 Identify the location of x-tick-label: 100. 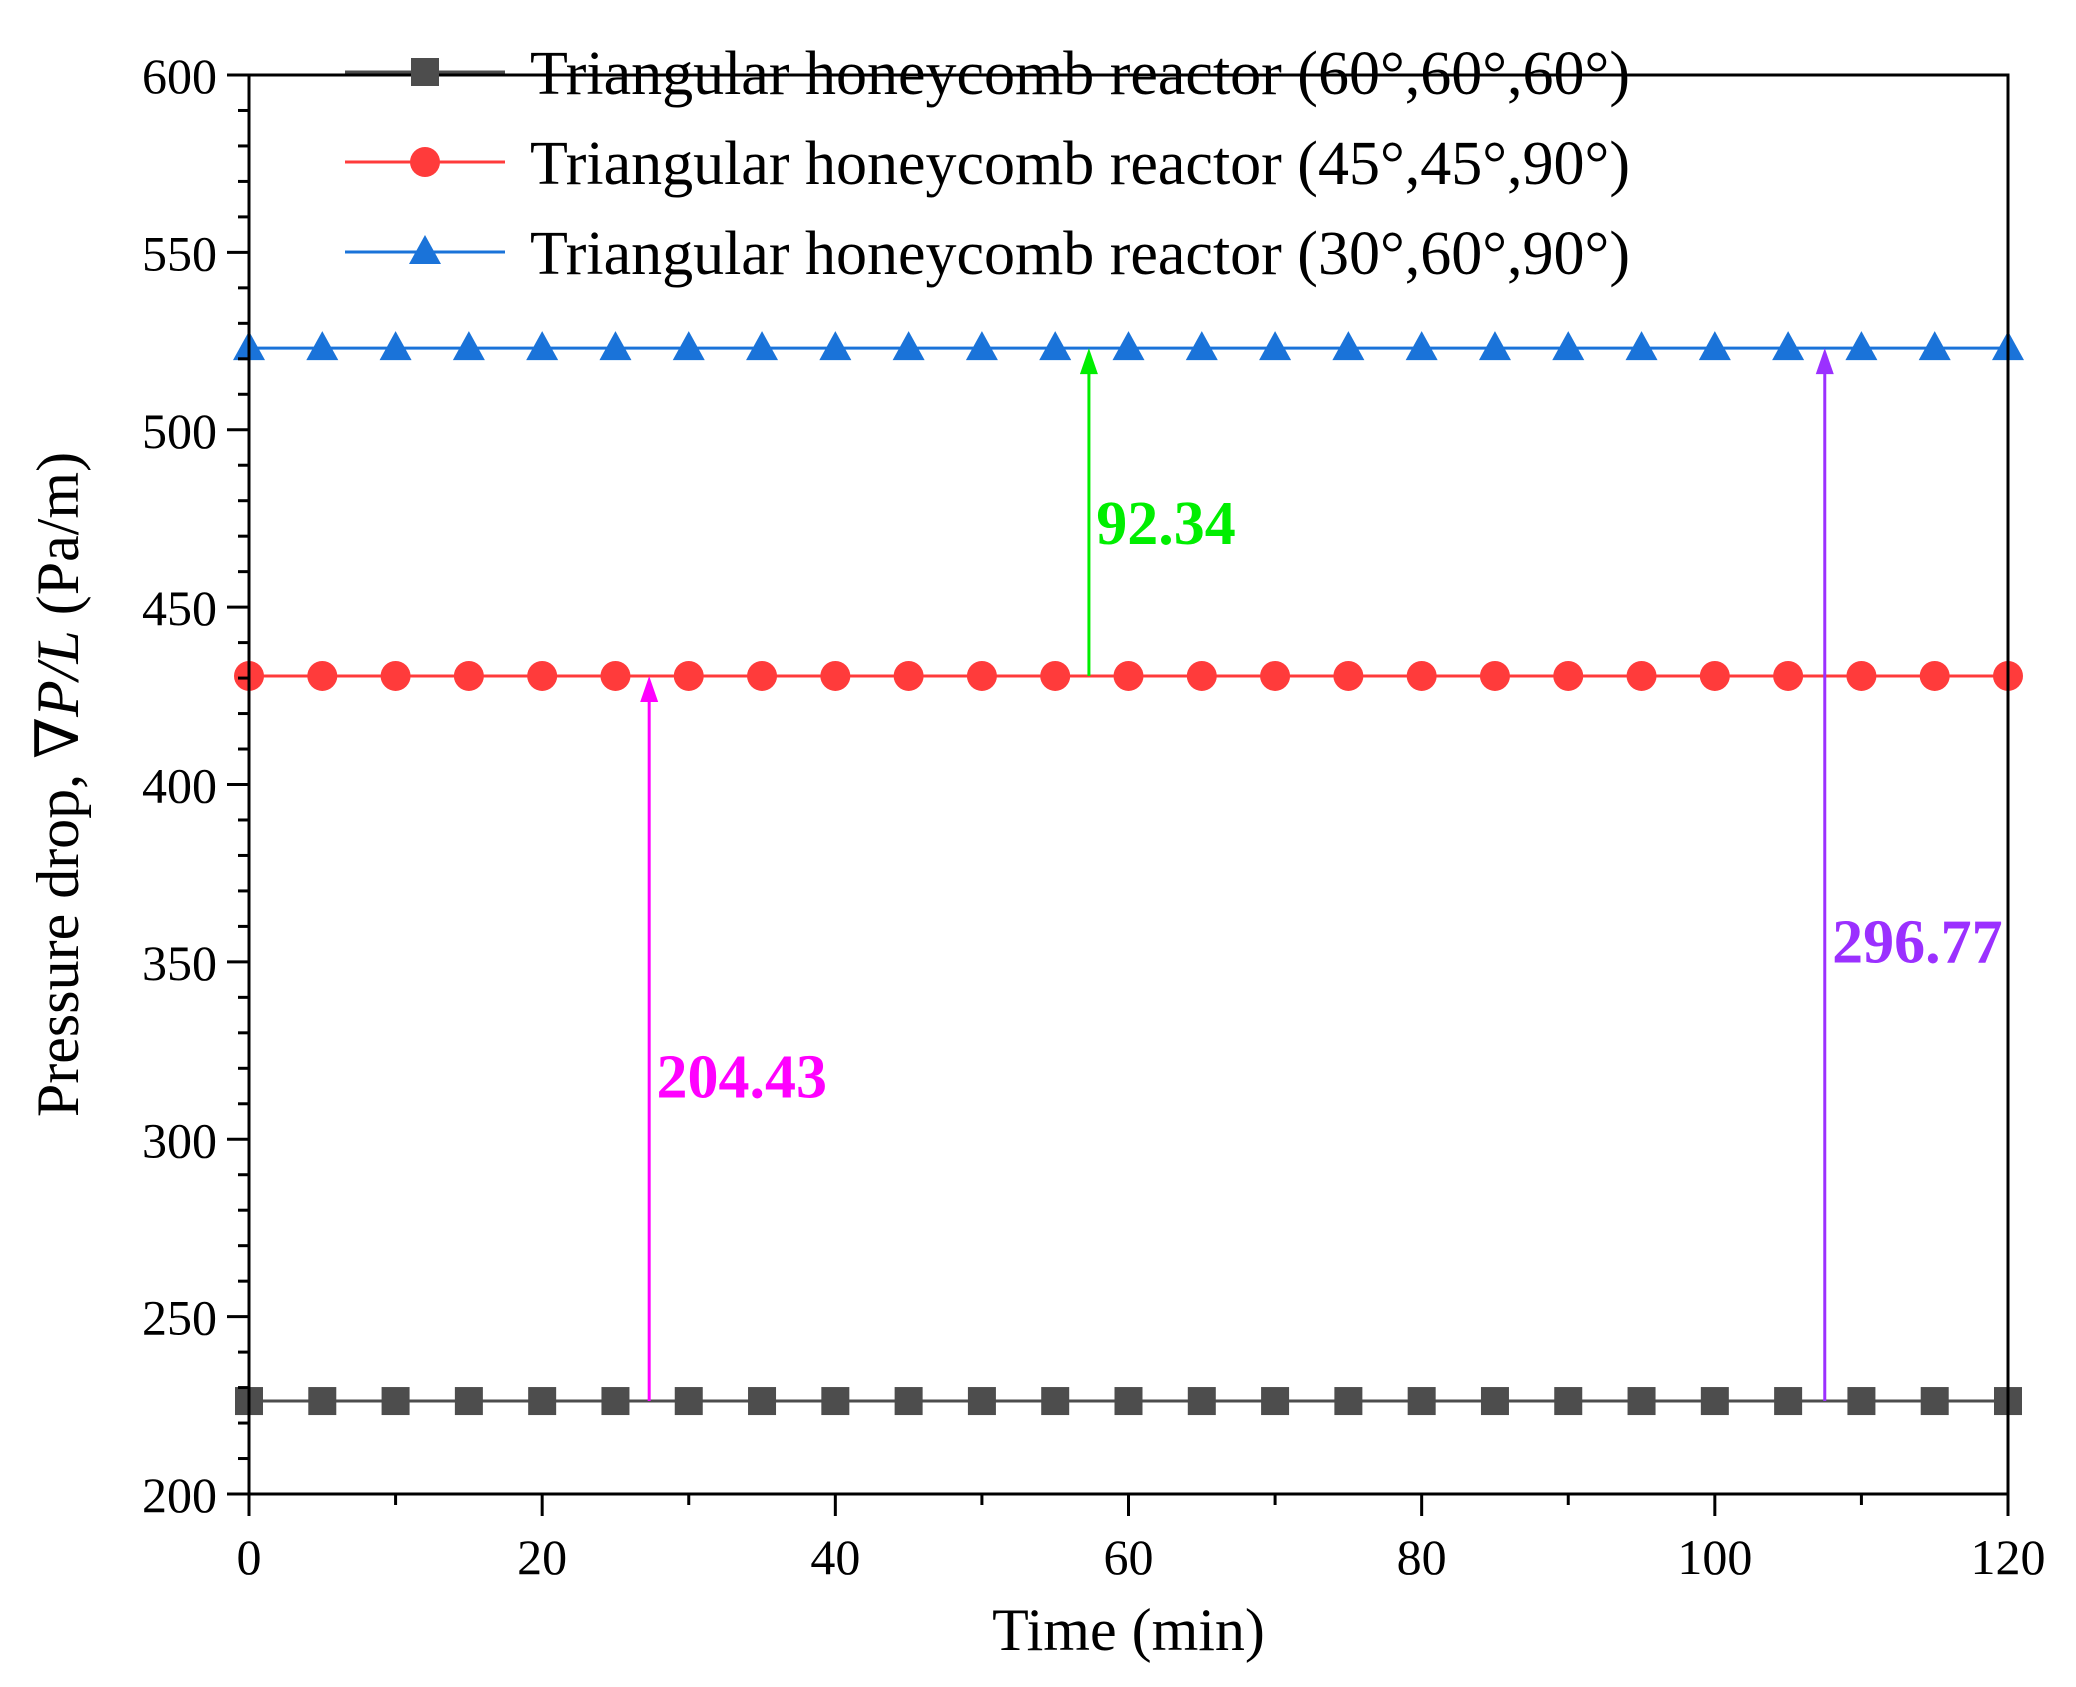
(1714, 1557).